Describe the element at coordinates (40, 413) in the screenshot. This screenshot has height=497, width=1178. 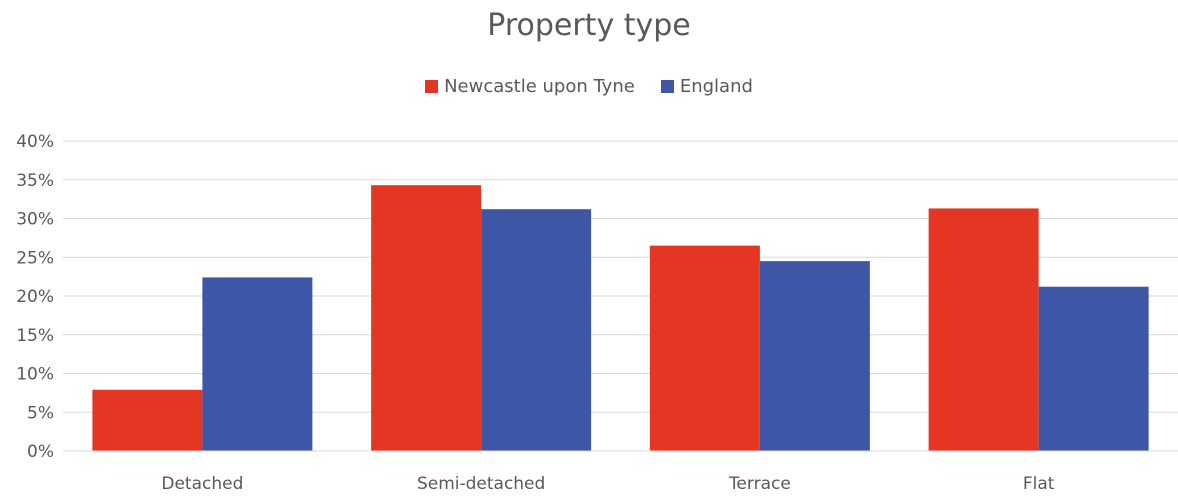
I see `y-tick-label: 5%` at that location.